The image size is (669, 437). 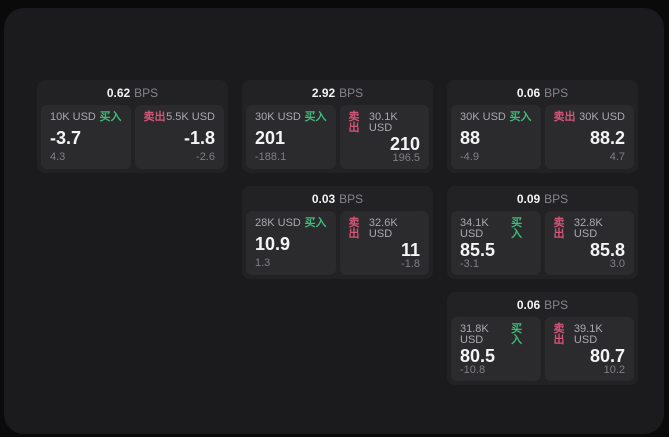 I want to click on buy-price: 85.5, so click(x=478, y=250).